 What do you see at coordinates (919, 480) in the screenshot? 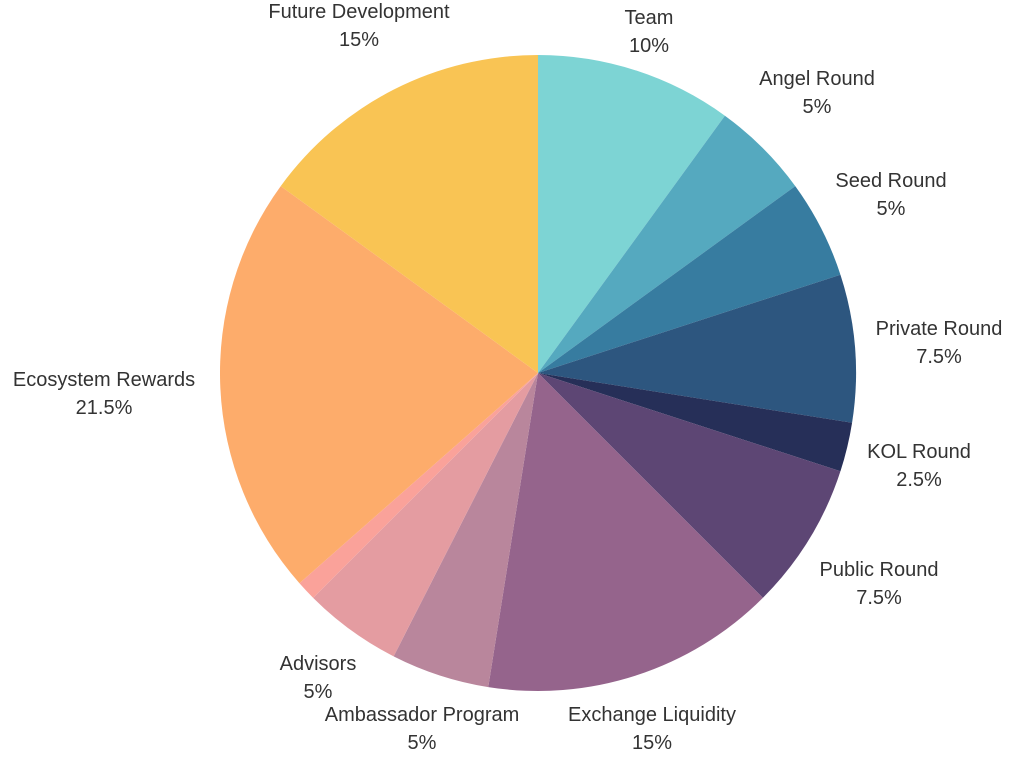
I see `slice-value-kol-round: 2.5%` at bounding box center [919, 480].